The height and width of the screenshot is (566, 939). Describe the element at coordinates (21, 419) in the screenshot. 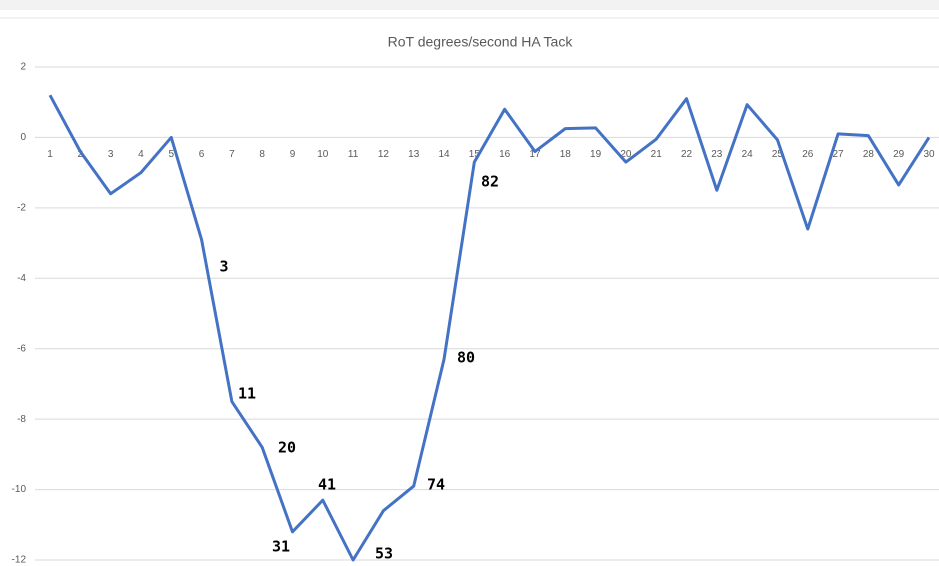

I see `y-tick-label: -8` at that location.